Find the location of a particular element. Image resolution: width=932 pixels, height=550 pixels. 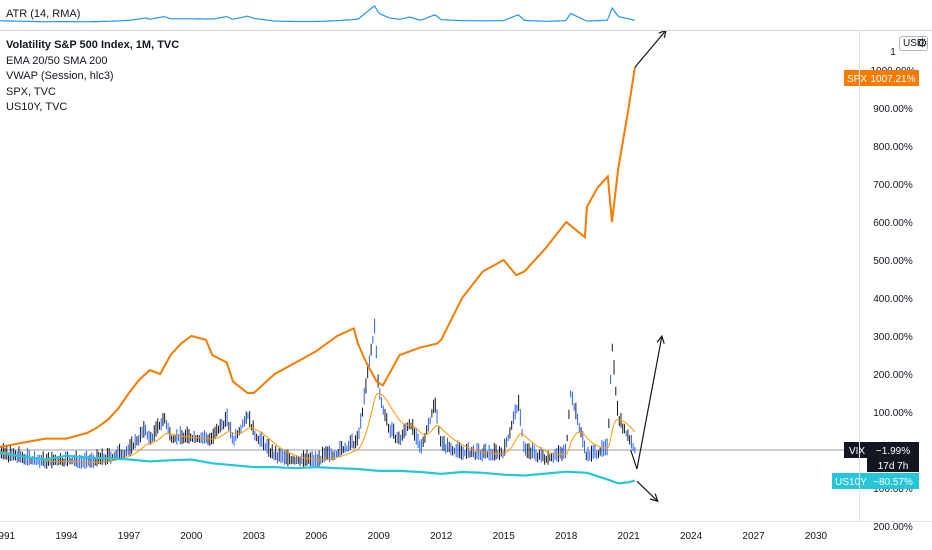

gear-icon: ⚙ is located at coordinates (922, 43).